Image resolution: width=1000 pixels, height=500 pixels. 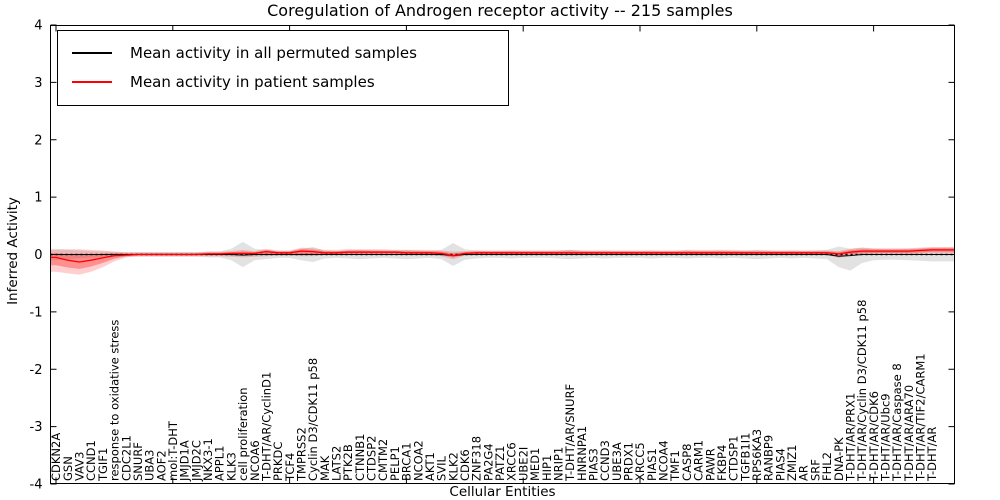 What do you see at coordinates (757, 455) in the screenshot?
I see `x-category-label: RPS6KA3` at bounding box center [757, 455].